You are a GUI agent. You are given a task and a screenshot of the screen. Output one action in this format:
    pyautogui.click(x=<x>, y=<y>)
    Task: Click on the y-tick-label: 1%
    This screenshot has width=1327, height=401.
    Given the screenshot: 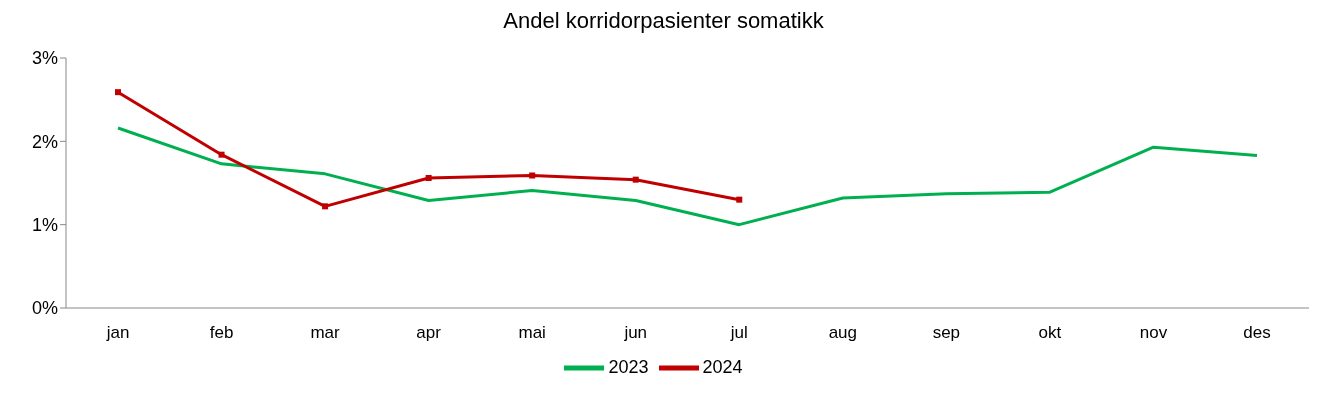 What is the action you would take?
    pyautogui.click(x=44, y=225)
    